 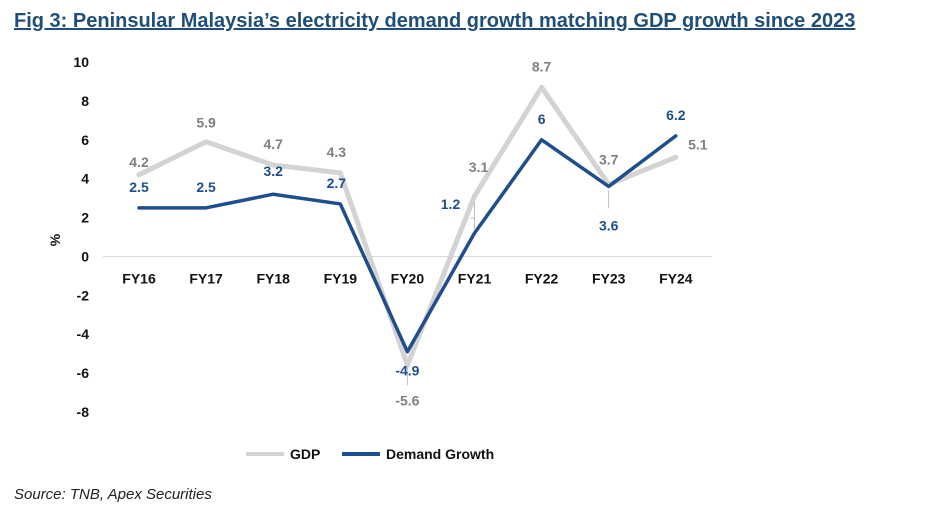 I want to click on x-tick-label: FY18, so click(x=273, y=278).